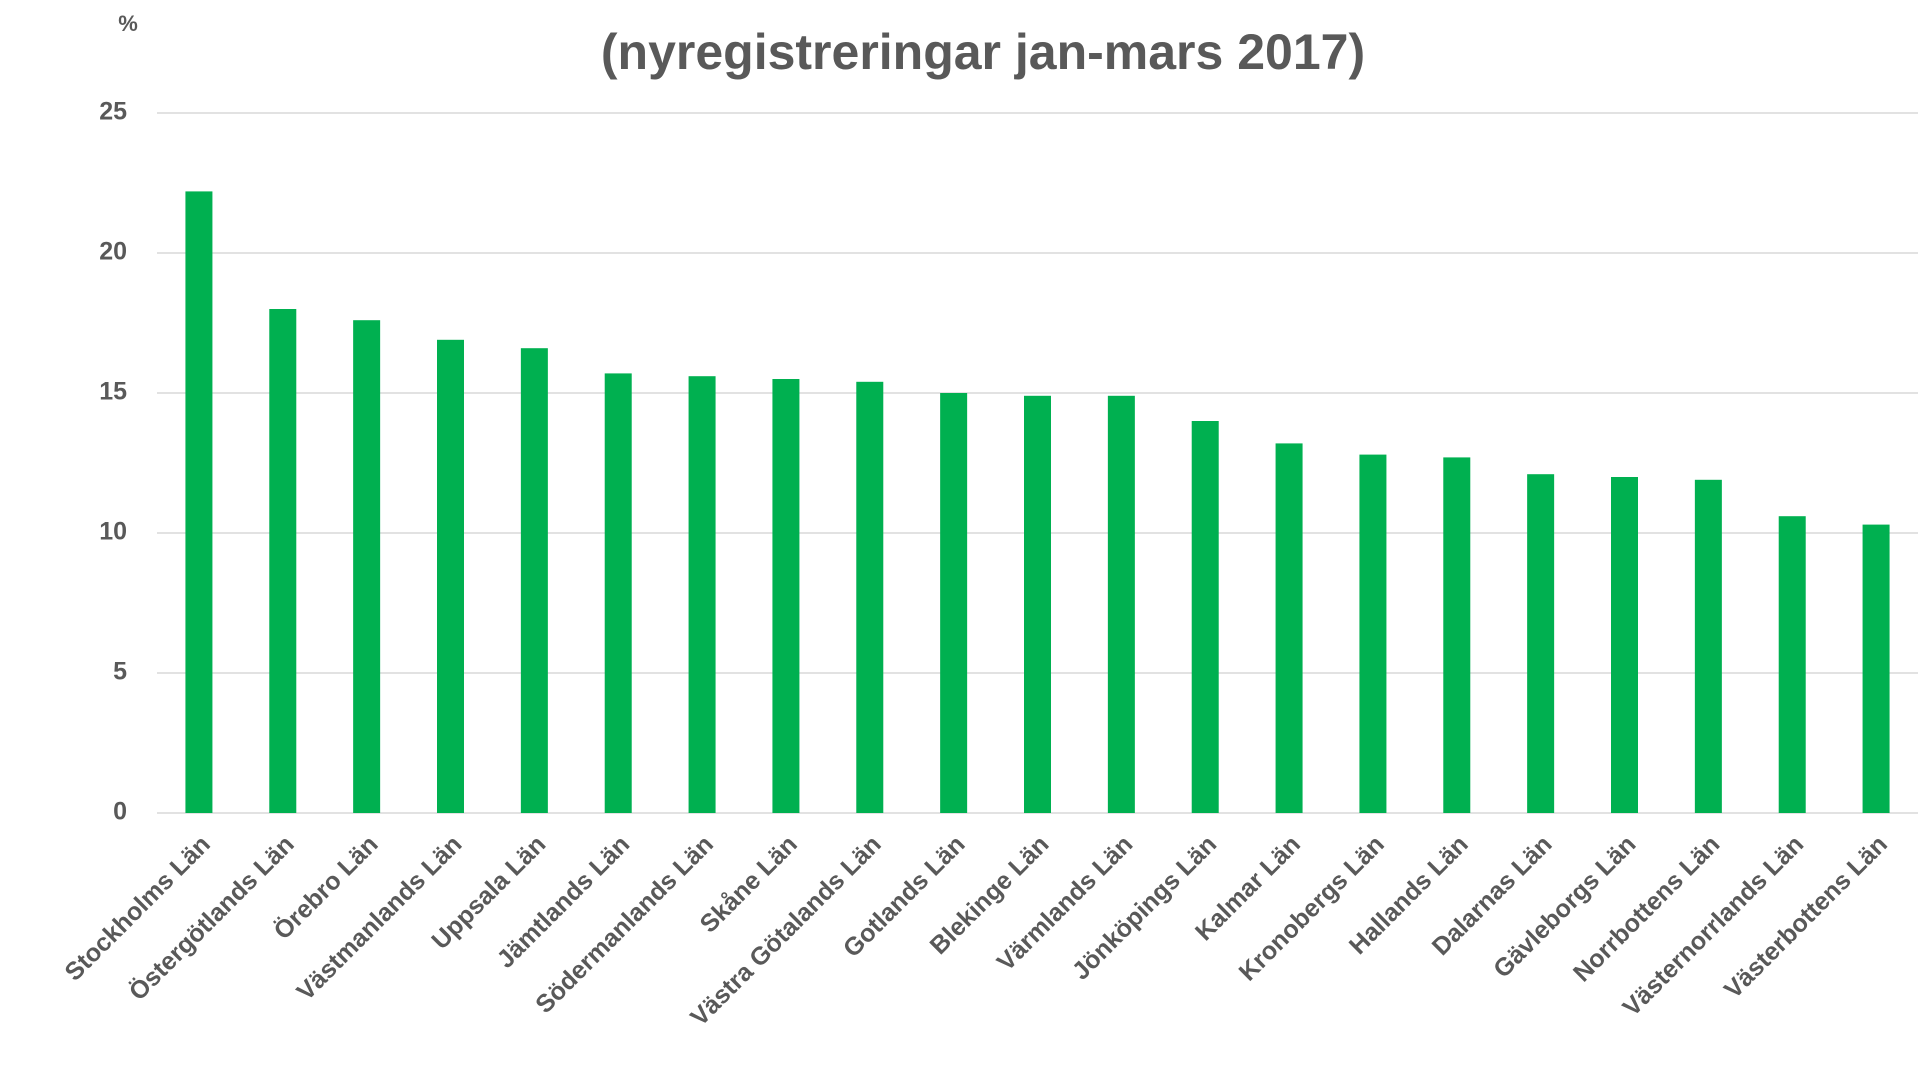 This screenshot has height=1083, width=1918. What do you see at coordinates (138, 908) in the screenshot?
I see `x-tick-label: Stockholms Län` at bounding box center [138, 908].